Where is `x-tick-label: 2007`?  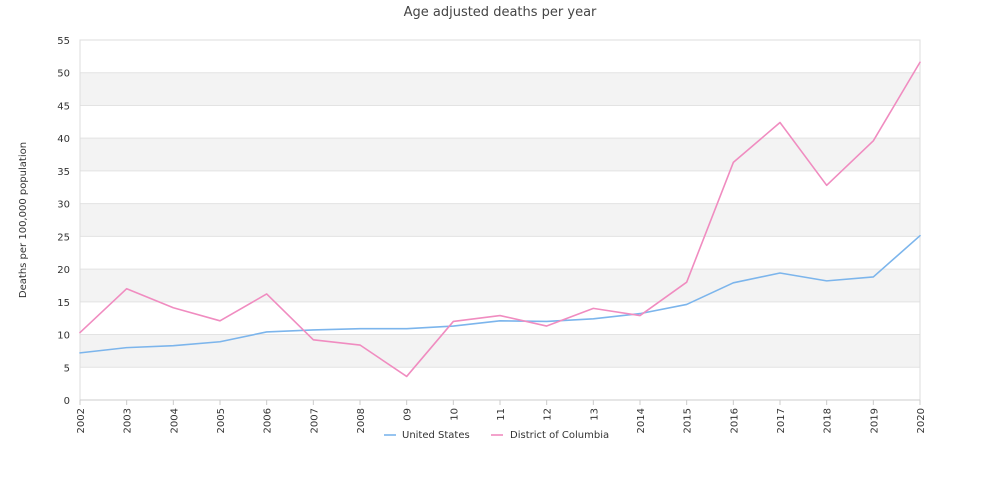
x-tick-label: 2007 is located at coordinates (314, 420).